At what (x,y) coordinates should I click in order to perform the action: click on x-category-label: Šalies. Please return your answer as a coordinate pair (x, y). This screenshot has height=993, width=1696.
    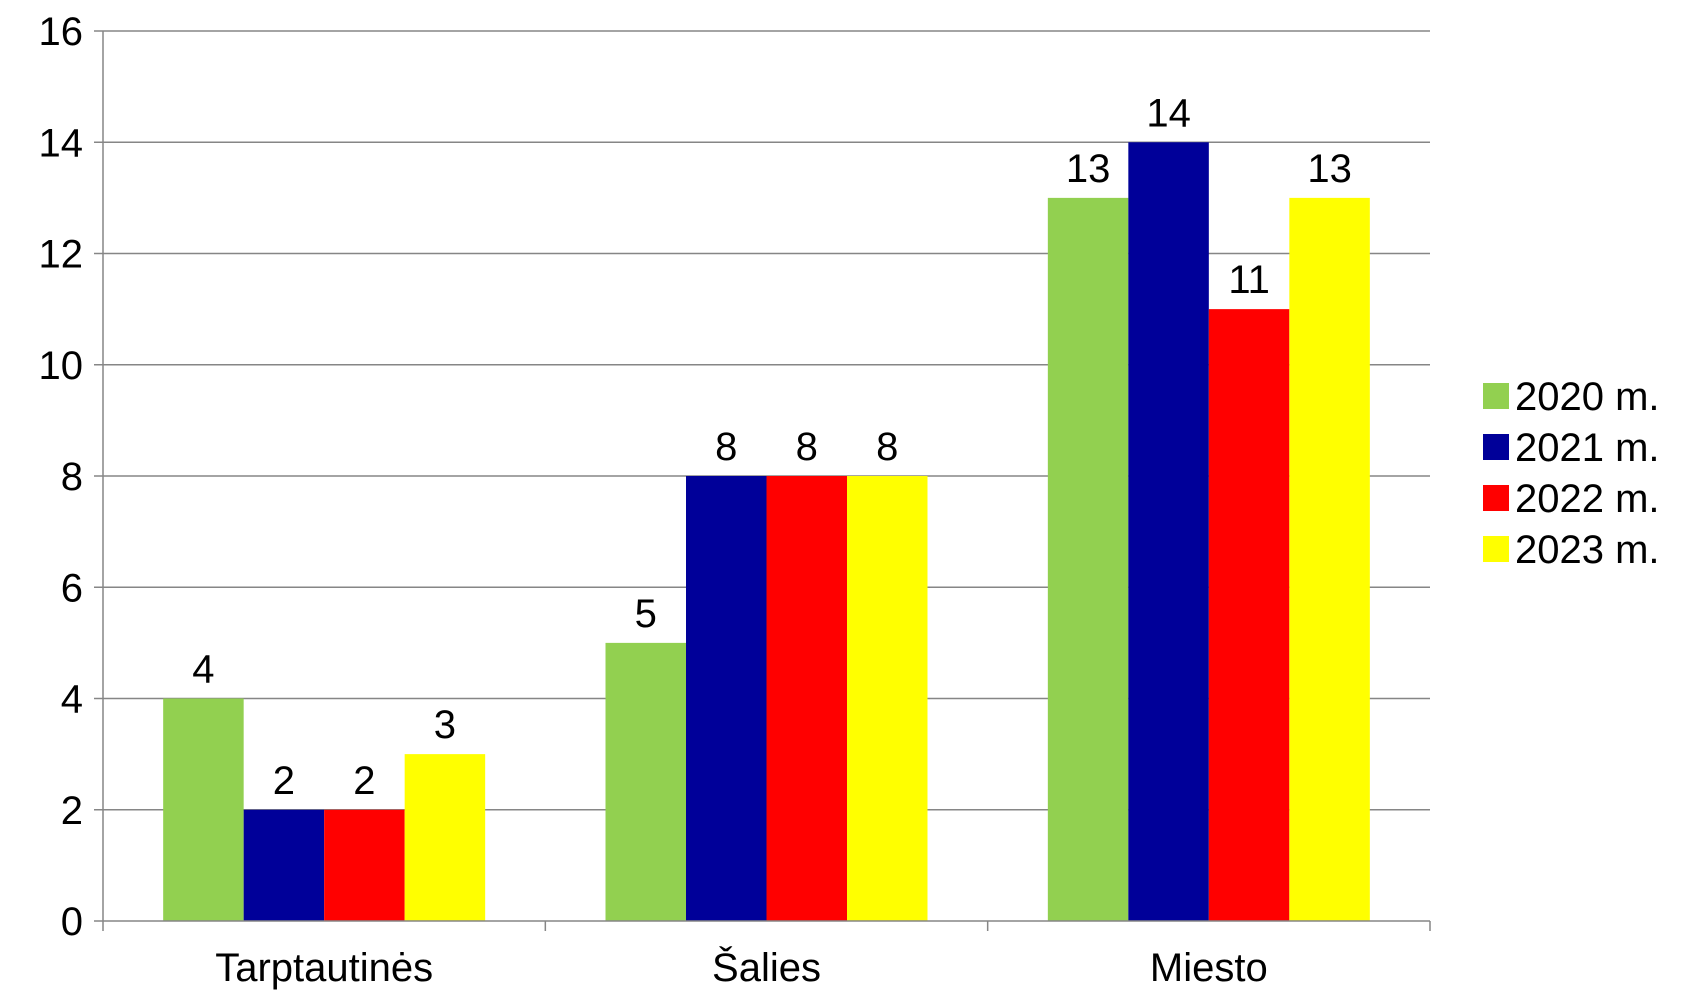
    Looking at the image, I should click on (766, 967).